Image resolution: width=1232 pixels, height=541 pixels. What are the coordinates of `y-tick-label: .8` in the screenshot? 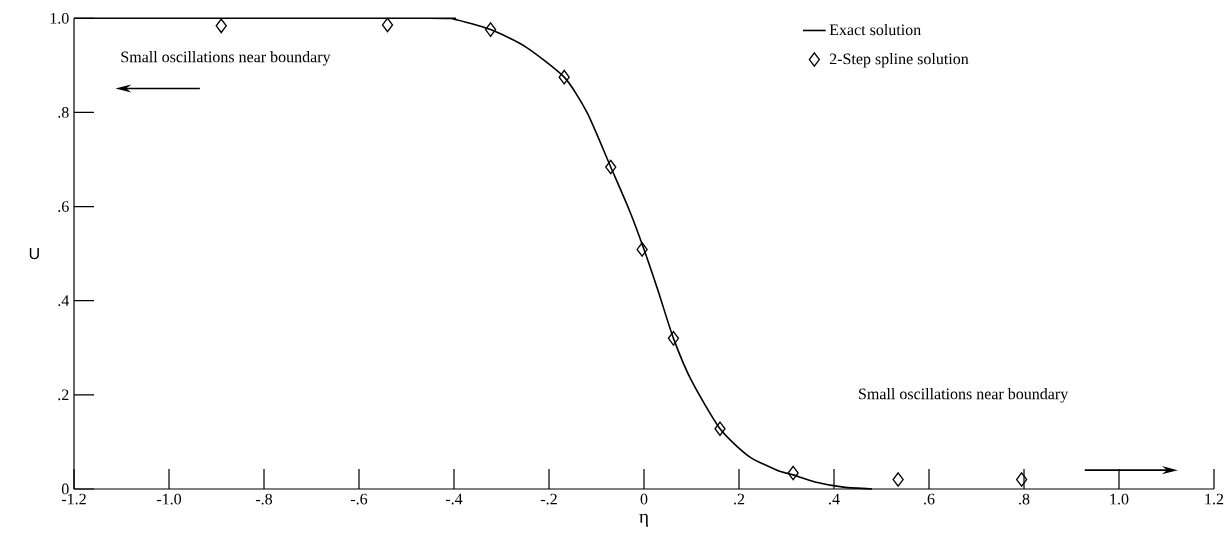 It's located at (63, 112).